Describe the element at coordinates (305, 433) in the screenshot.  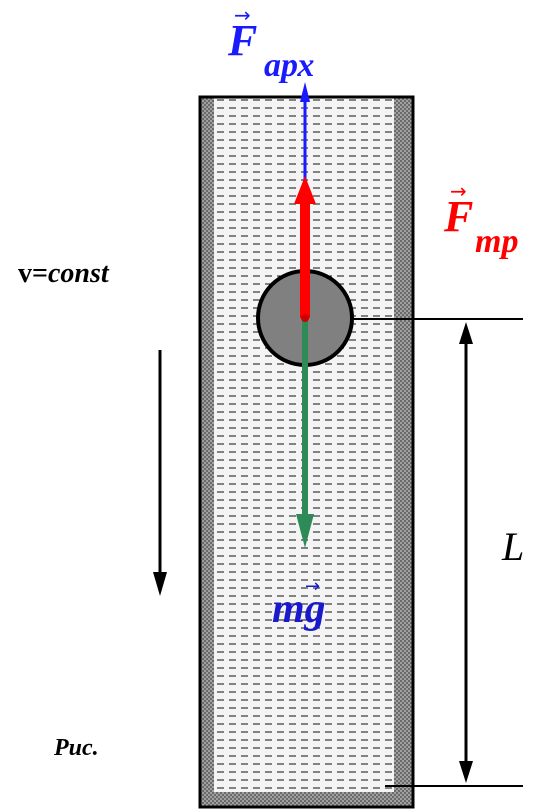
I see `gravity-force-vector` at that location.